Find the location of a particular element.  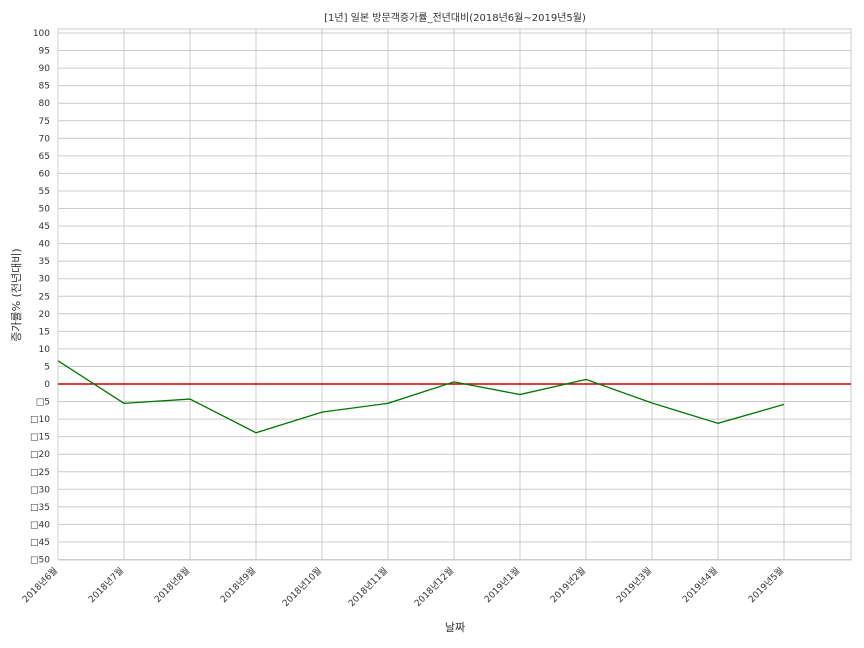

y-tick-label: 10 is located at coordinates (45, 350).